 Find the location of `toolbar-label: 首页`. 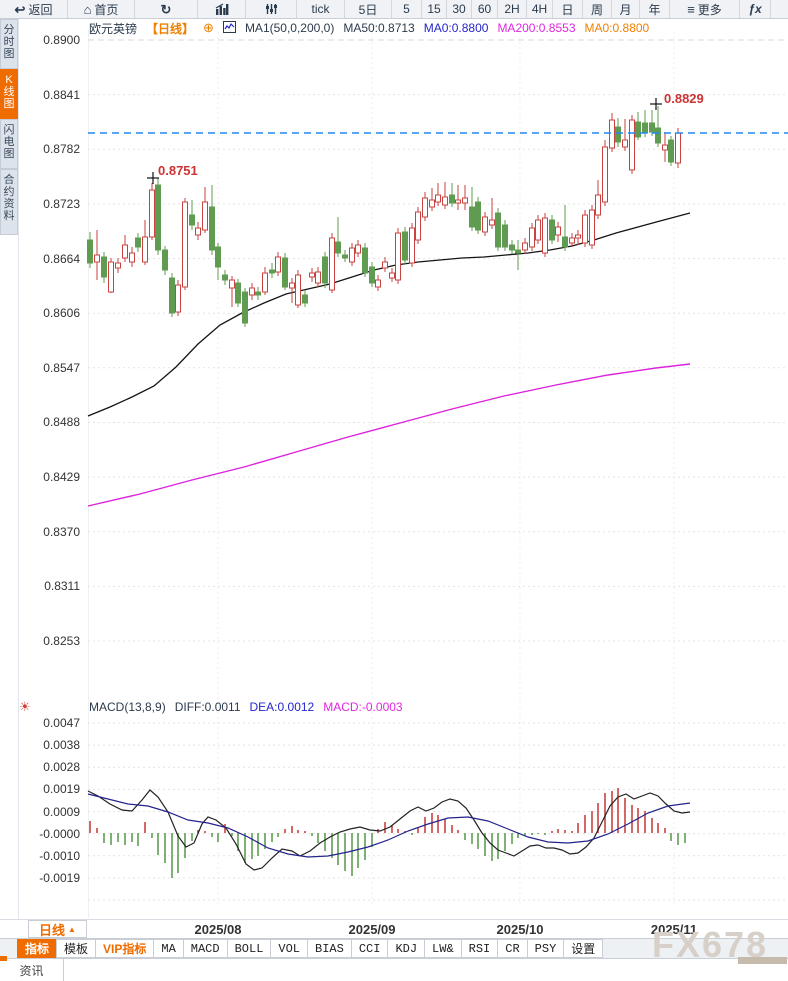

toolbar-label: 首页 is located at coordinates (106, 9).